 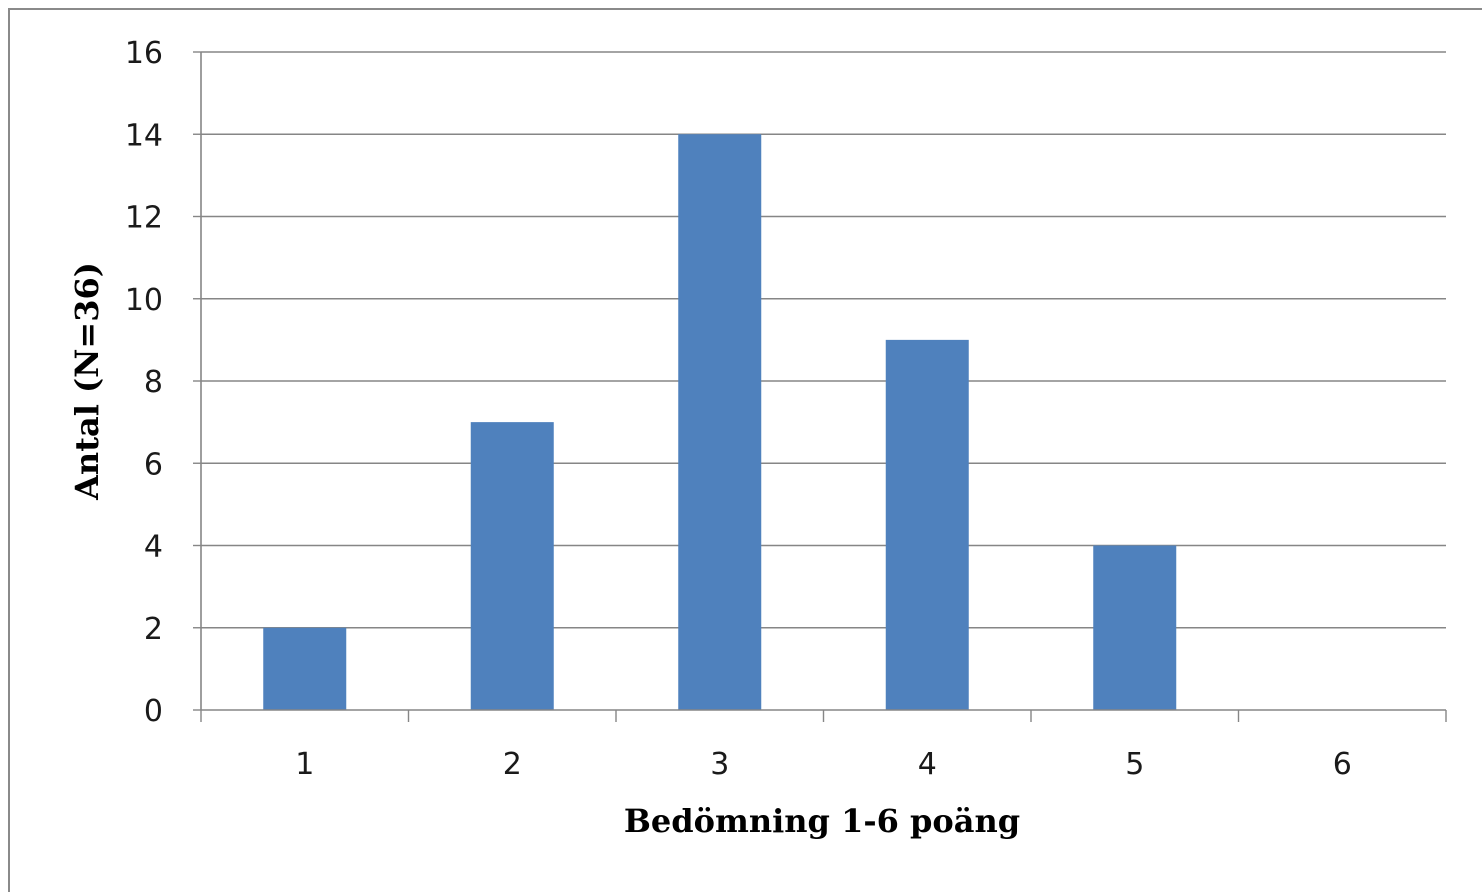 I want to click on x-tick-label: 4, so click(x=927, y=764).